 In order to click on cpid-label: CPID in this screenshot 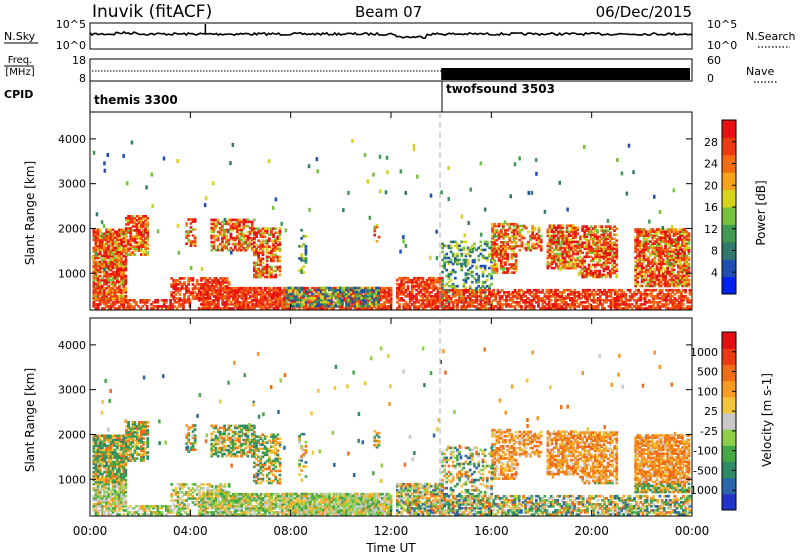, I will do `click(18, 94)`.